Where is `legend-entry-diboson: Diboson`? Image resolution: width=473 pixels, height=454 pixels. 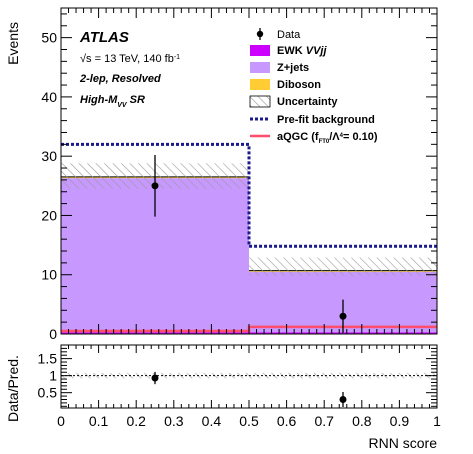
legend-entry-diboson: Diboson is located at coordinates (285, 85).